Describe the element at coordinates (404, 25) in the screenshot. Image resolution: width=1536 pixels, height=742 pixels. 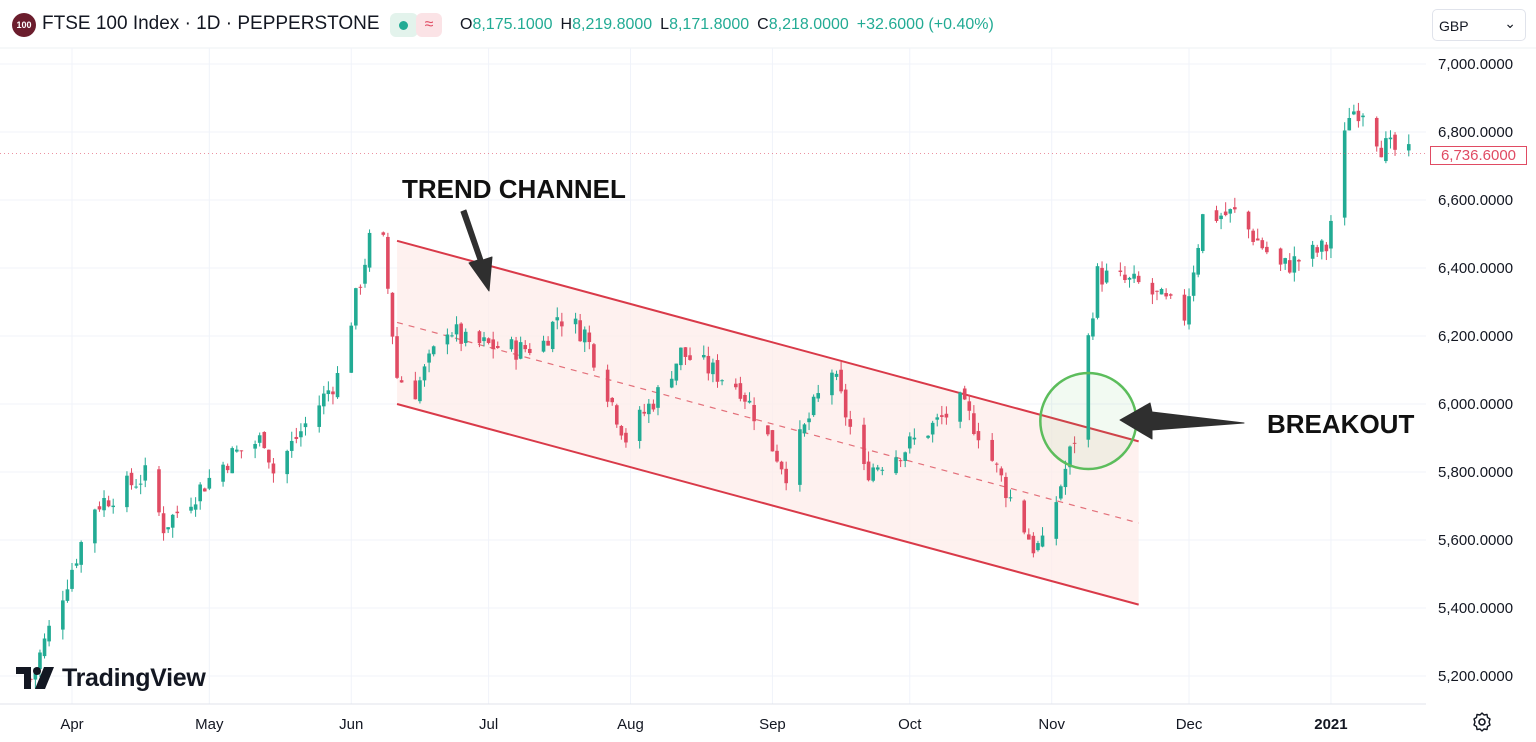
I see `market-status-indicator` at that location.